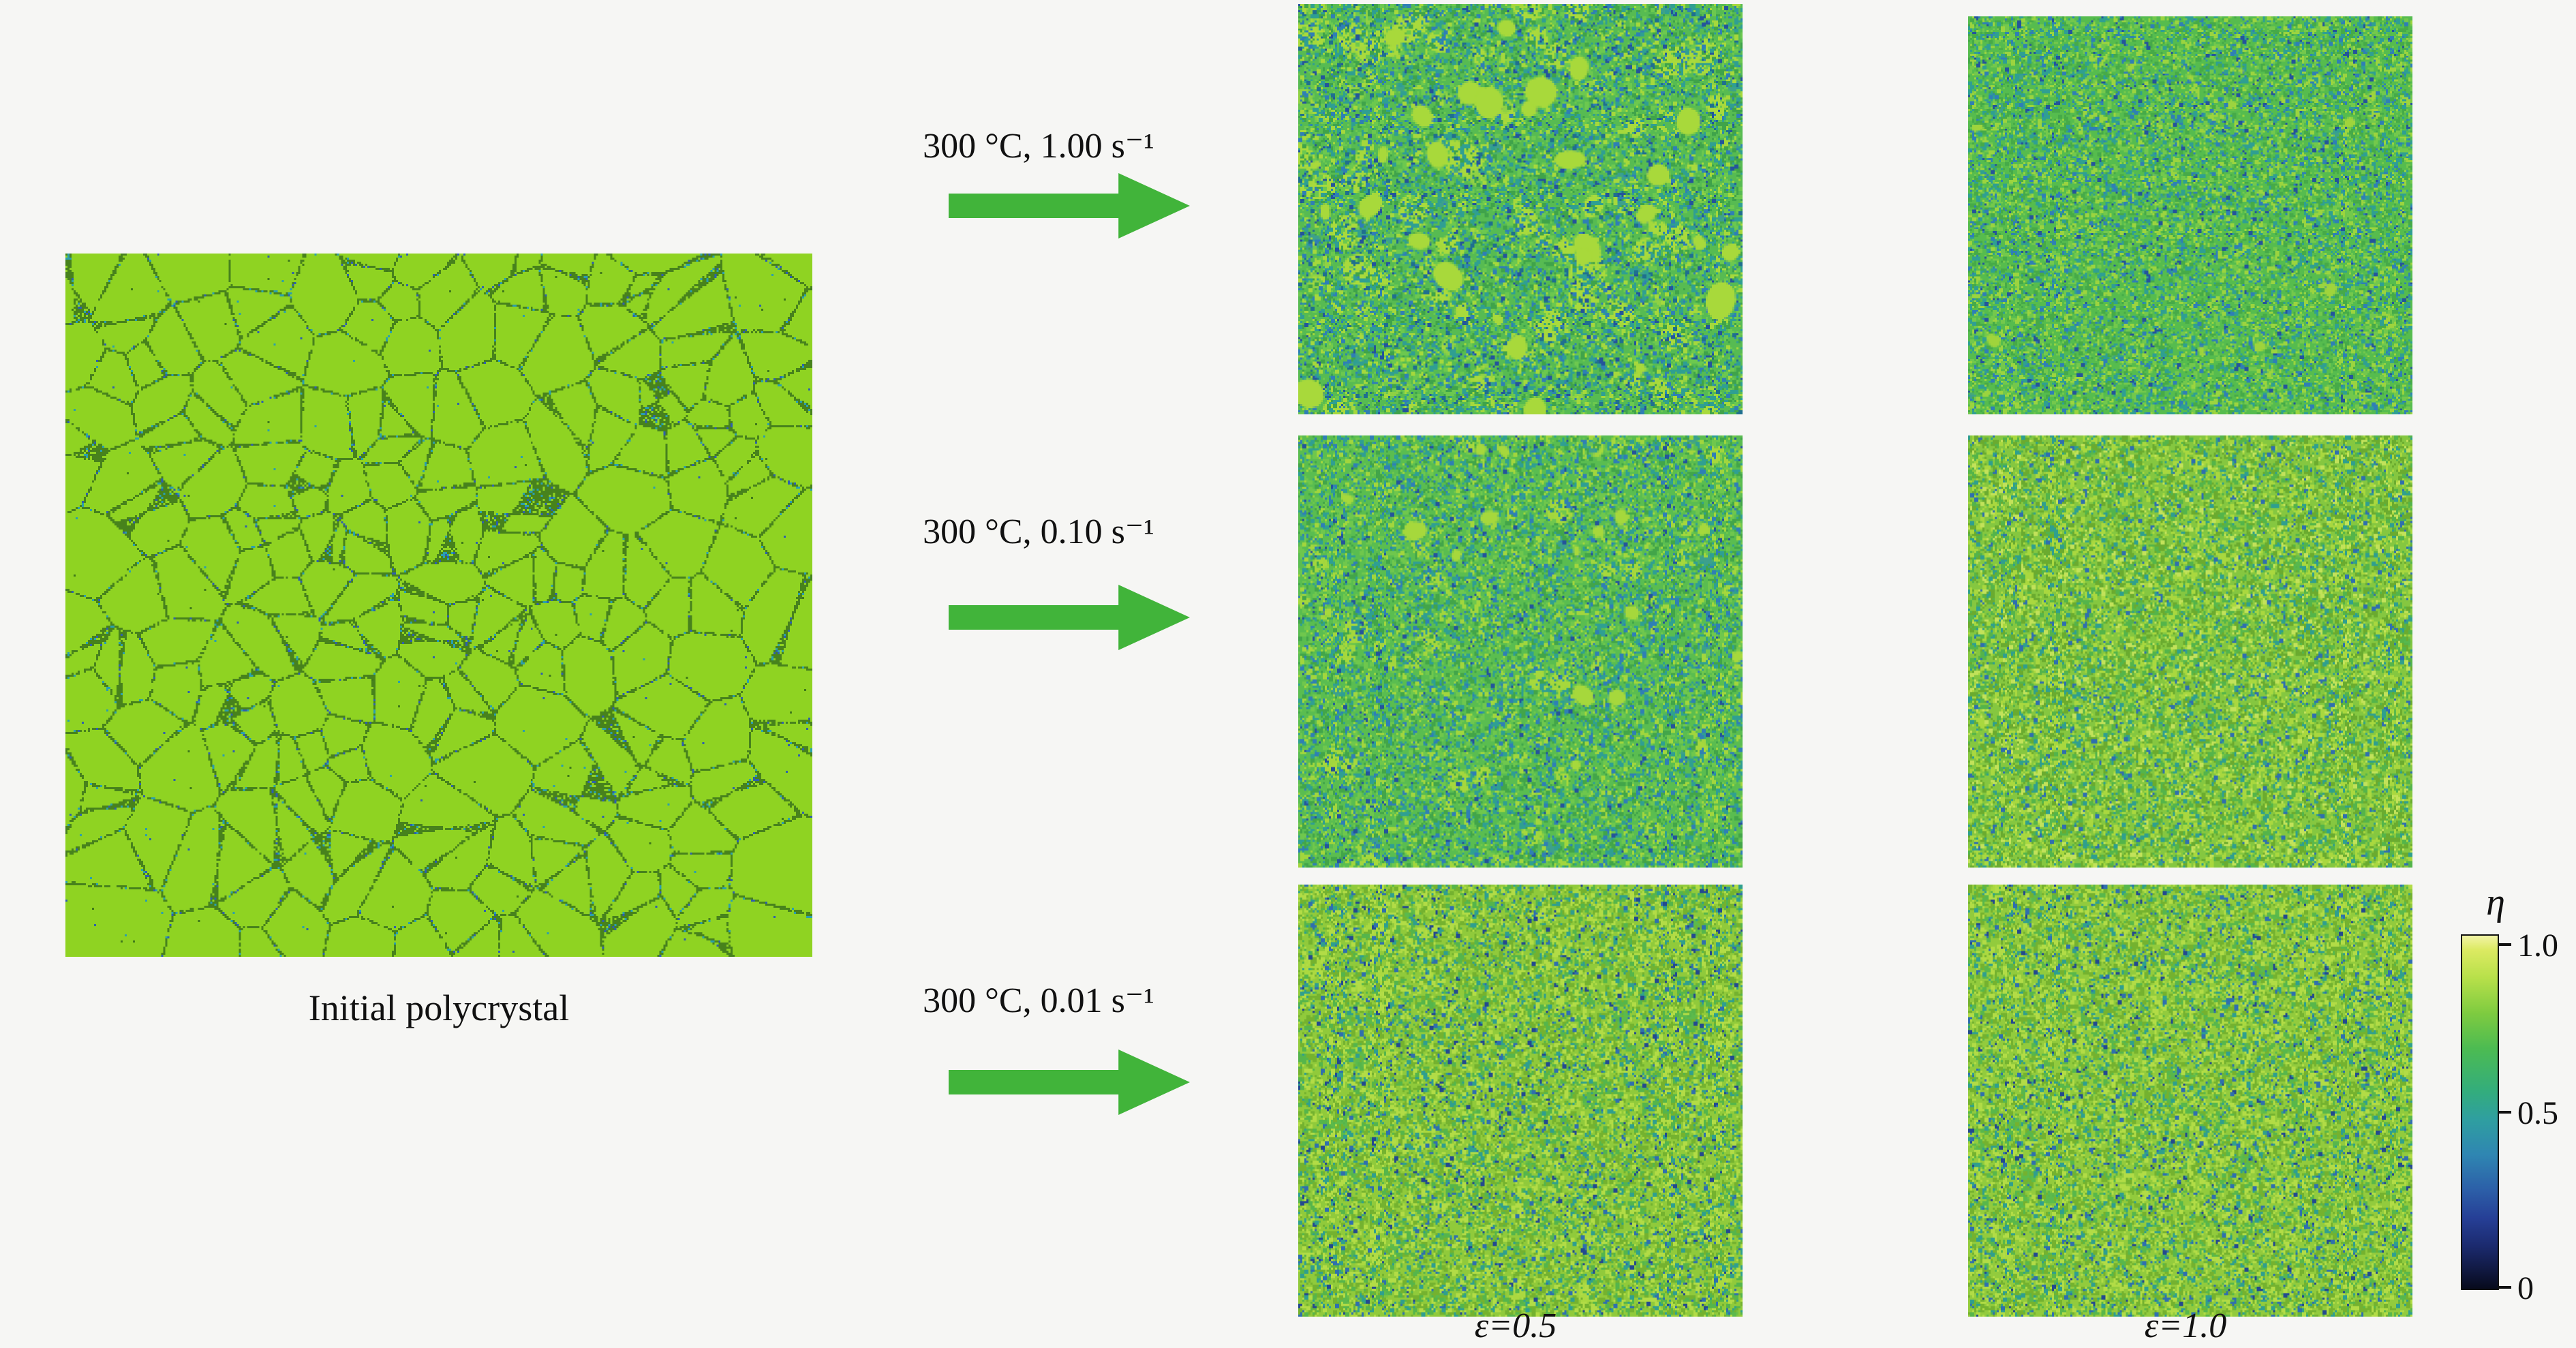 The height and width of the screenshot is (1348, 2576). I want to click on colorbar-tick-label-bottom: 0, so click(2525, 1288).